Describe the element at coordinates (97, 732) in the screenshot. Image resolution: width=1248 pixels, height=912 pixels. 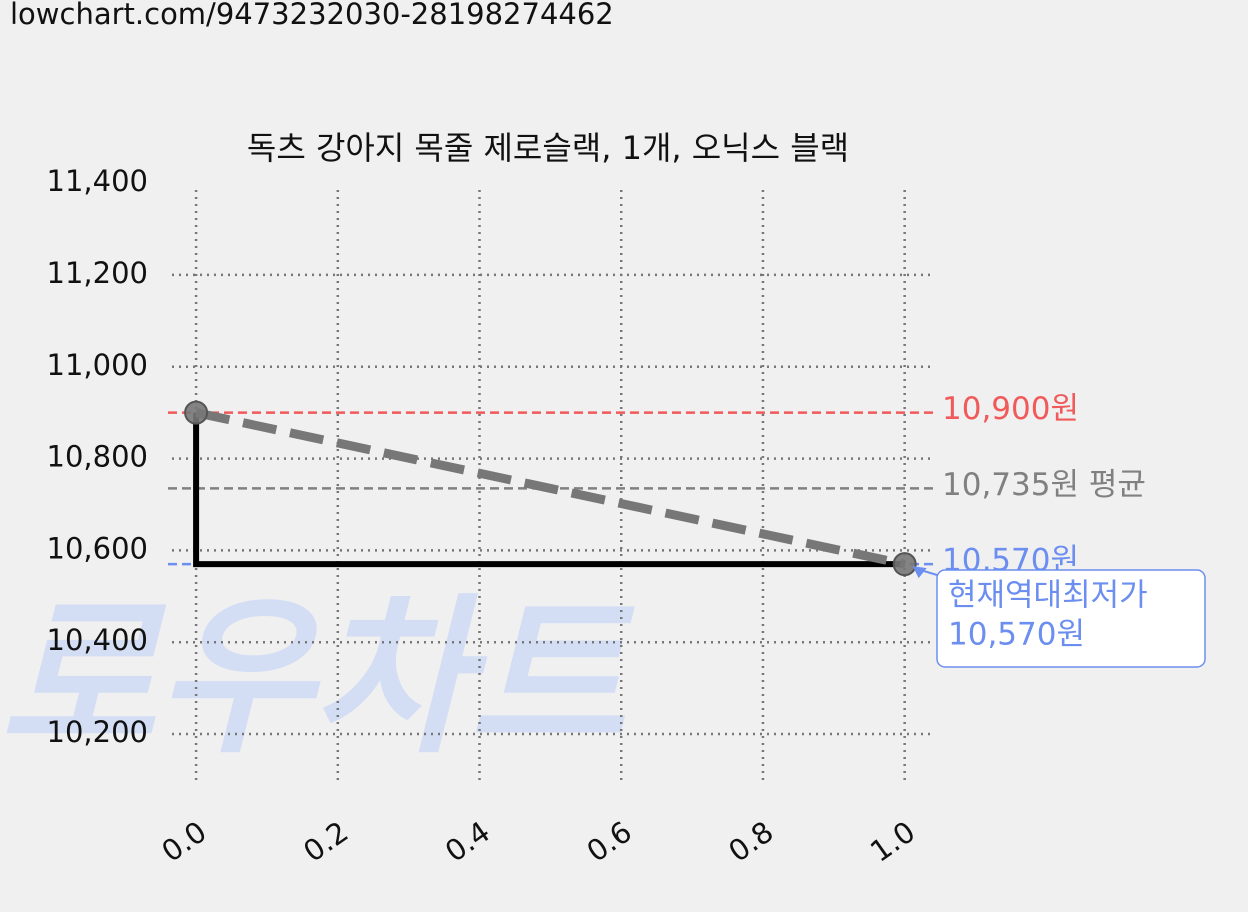
I see `y-tick-label: 10,200` at that location.